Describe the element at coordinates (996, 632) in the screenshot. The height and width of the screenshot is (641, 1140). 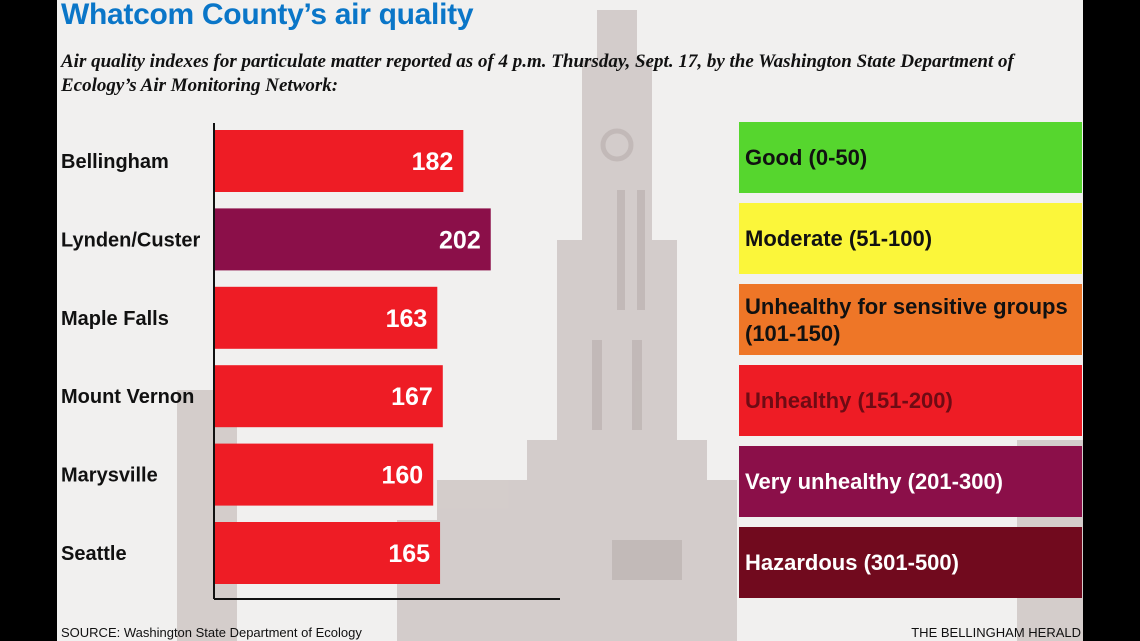
I see `publisher-credit: THE BELLINGHAM HERALD` at that location.